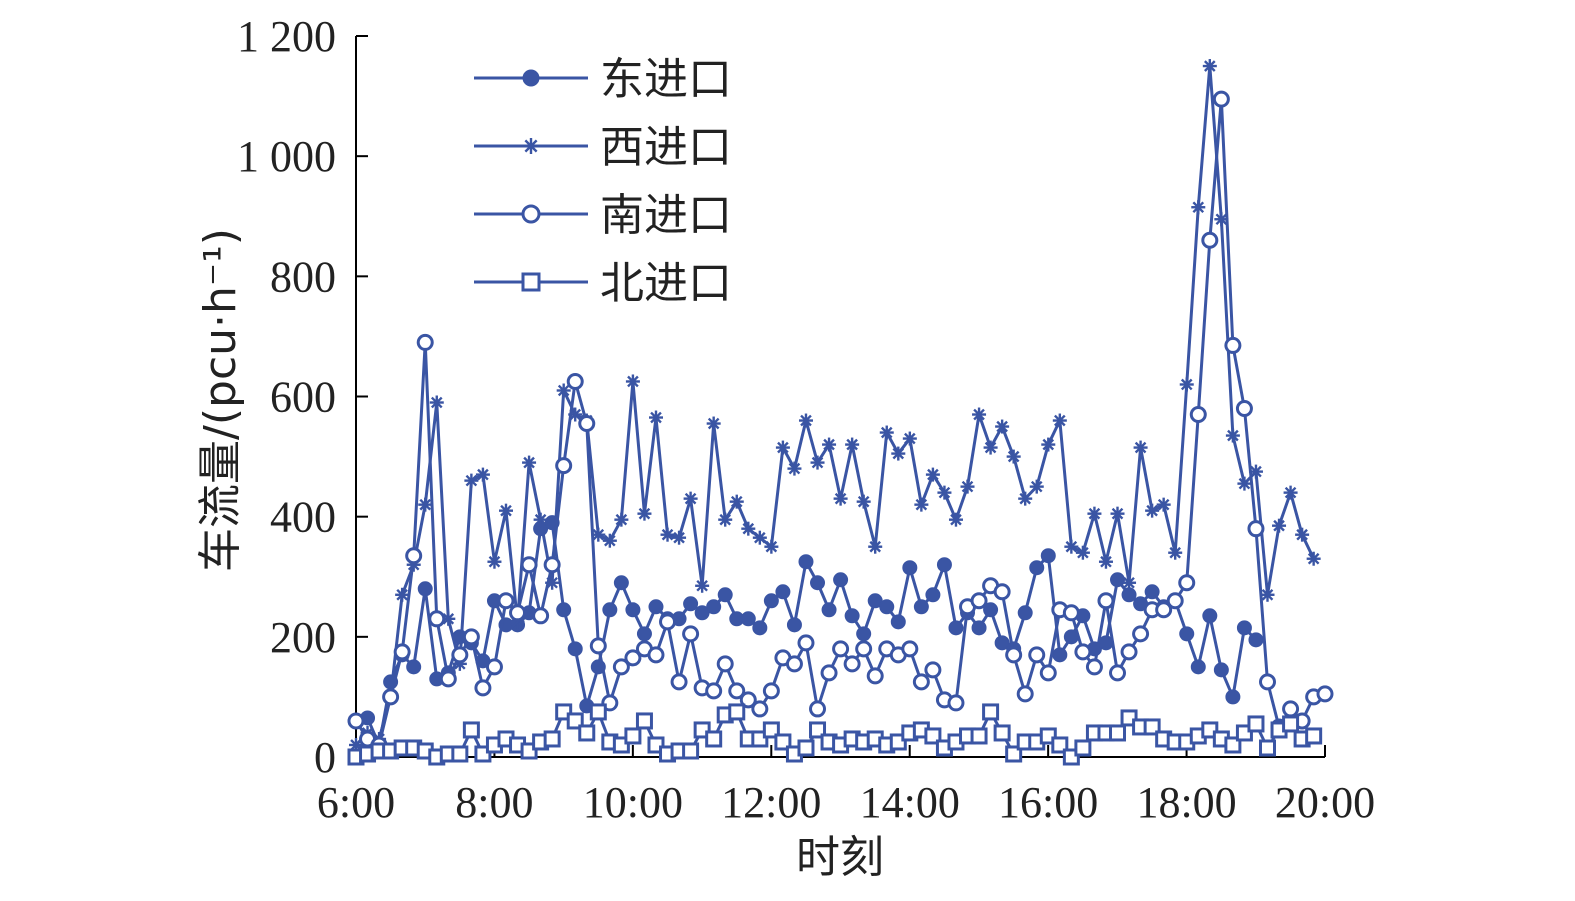  Describe the element at coordinates (325, 757) in the screenshot. I see `y-tick-label-0: 0` at that location.